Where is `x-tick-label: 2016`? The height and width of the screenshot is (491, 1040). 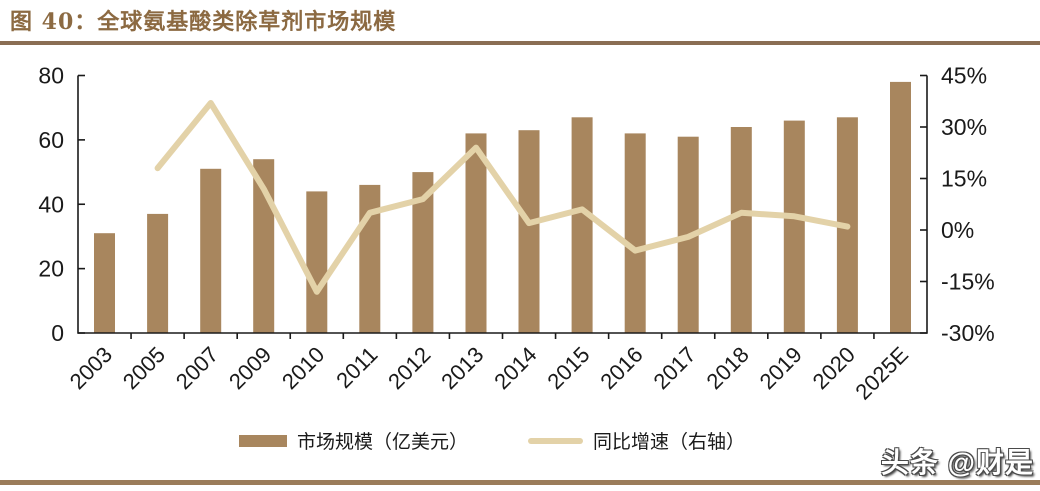 x-tick-label: 2016 is located at coordinates (621, 368).